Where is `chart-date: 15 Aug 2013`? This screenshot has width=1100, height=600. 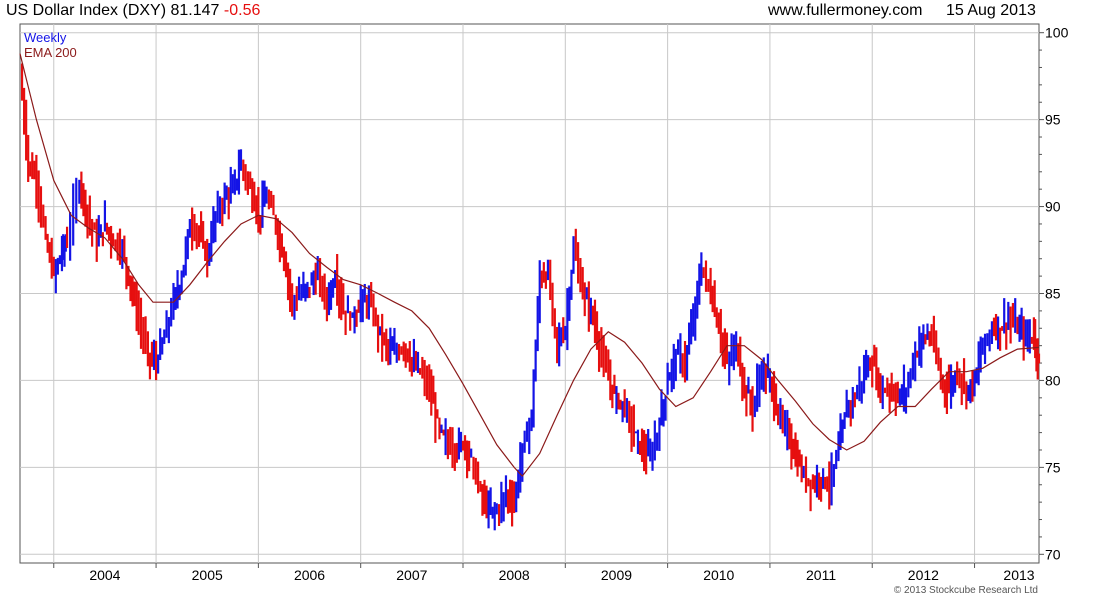 chart-date: 15 Aug 2013 is located at coordinates (991, 10).